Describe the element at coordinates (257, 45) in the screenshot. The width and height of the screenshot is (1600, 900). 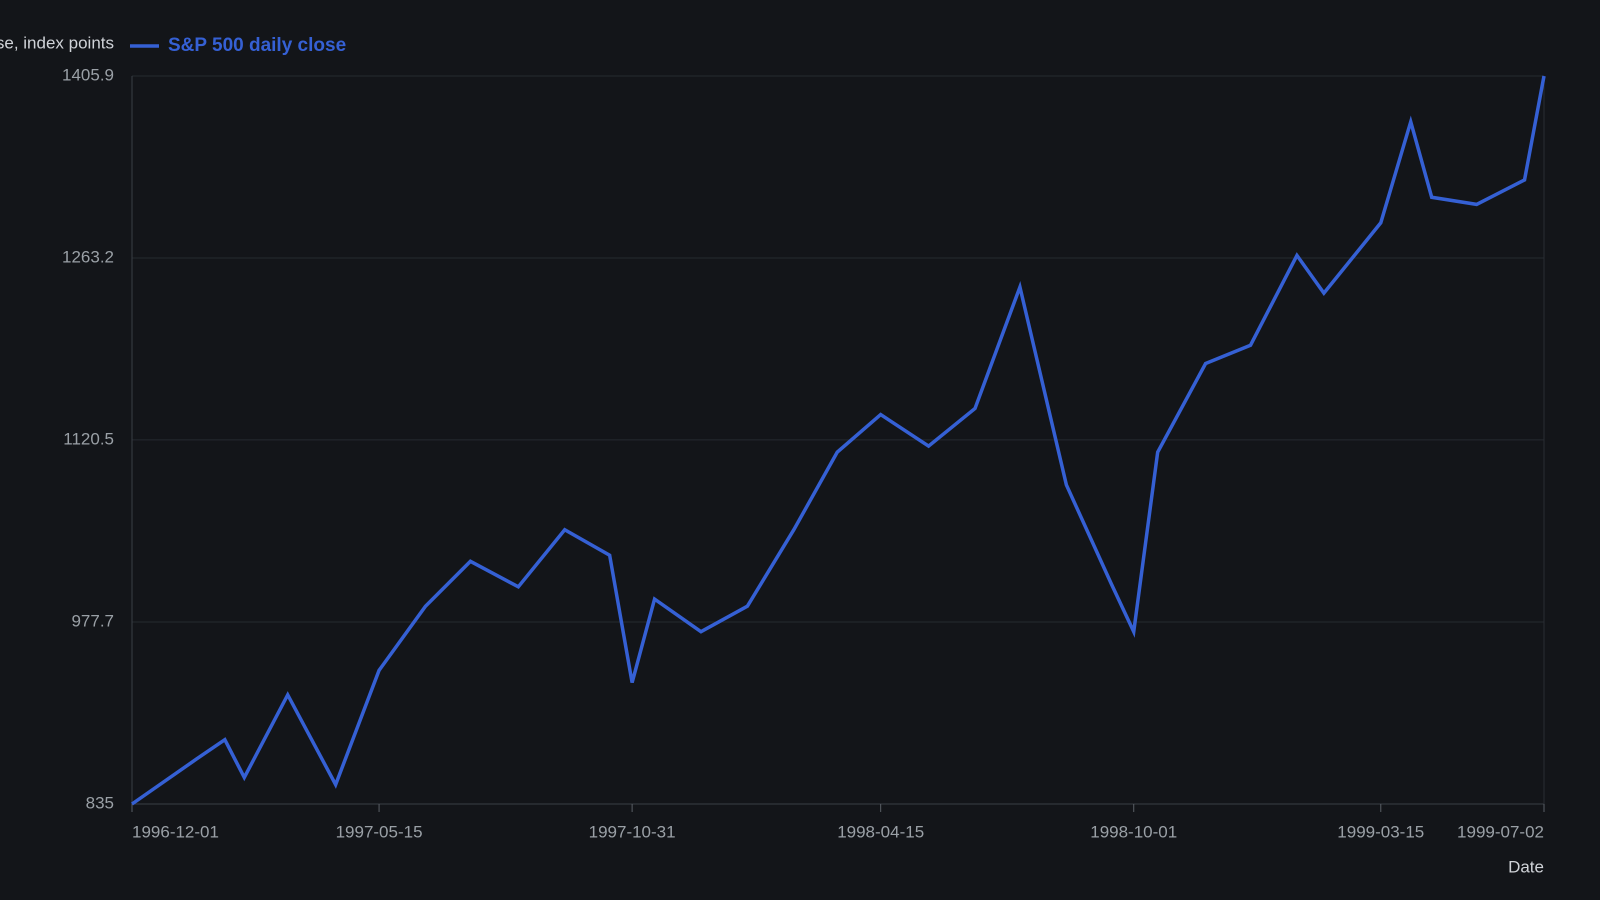
I see `legend-label: S&P 500 daily close` at that location.